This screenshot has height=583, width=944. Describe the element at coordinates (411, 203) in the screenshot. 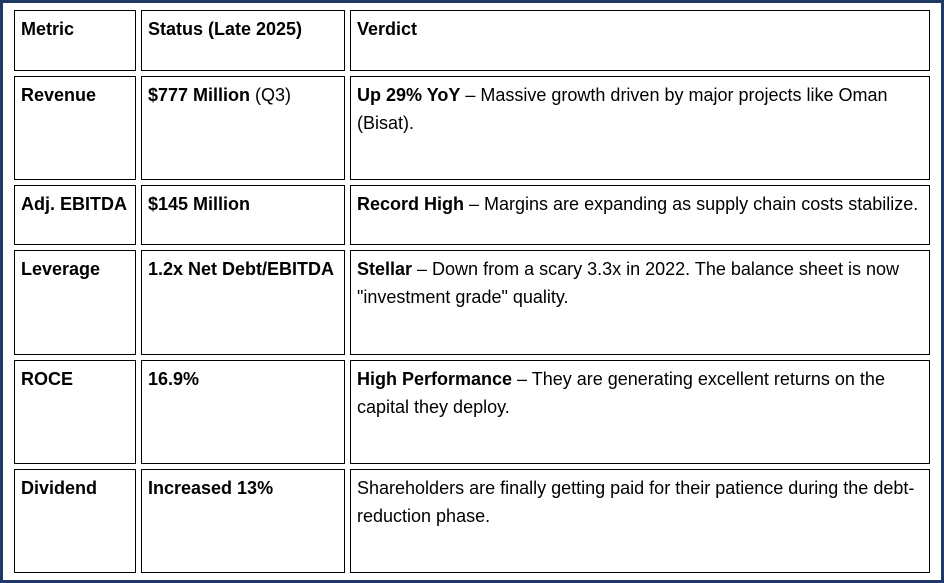

I see `verdict-headline: Record High` at that location.